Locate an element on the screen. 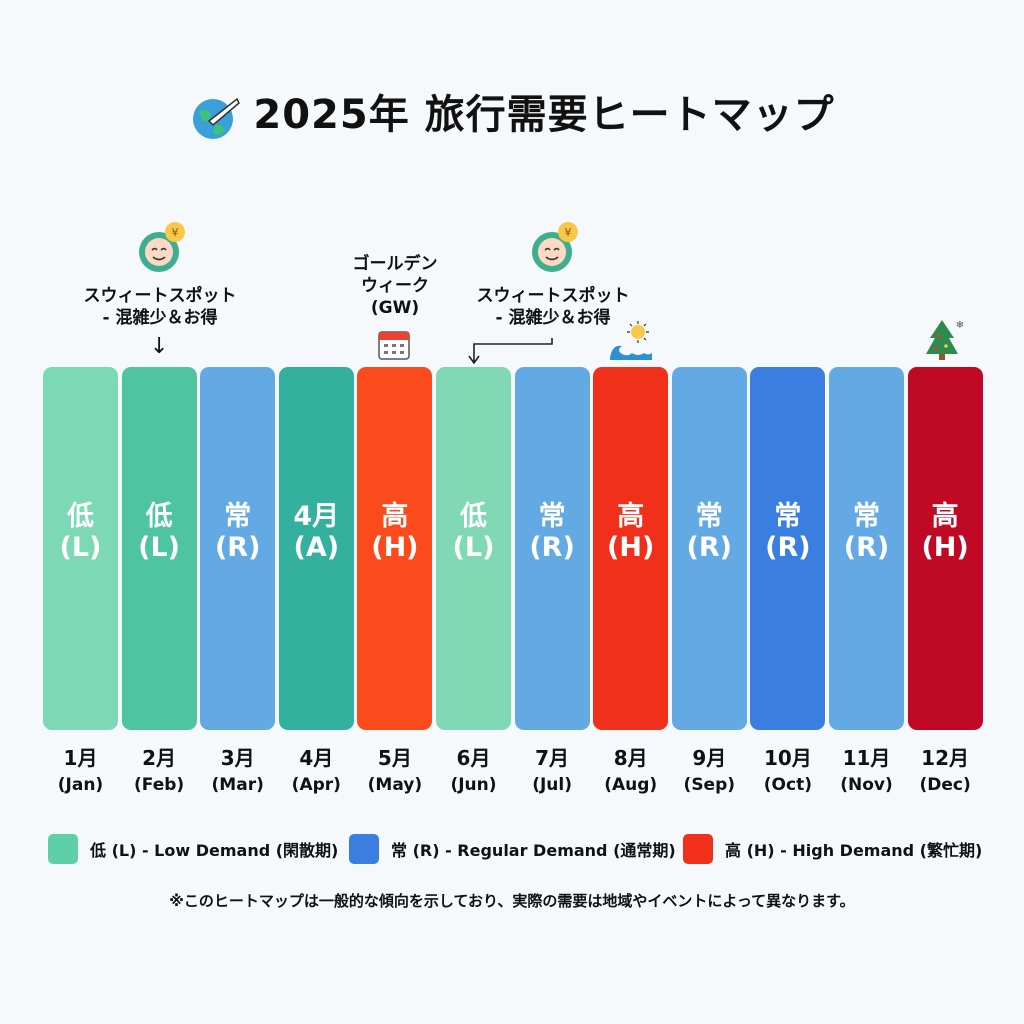 The height and width of the screenshot is (1024, 1024). month-label: 2月 (Feb) is located at coordinates (159, 768).